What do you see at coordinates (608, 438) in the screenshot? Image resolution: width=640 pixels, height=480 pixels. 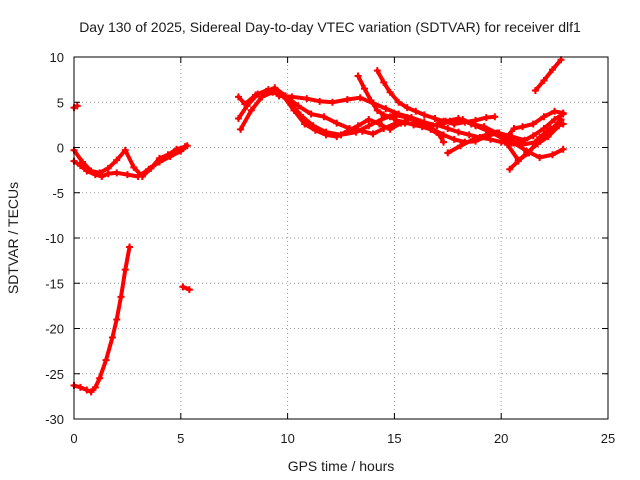 I see `x-tick-label: 25` at bounding box center [608, 438].